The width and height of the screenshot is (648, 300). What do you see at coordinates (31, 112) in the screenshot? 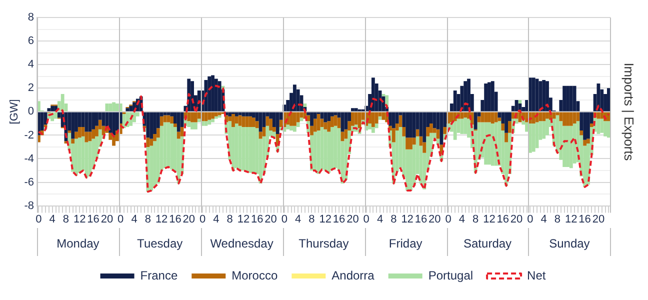
I see `y-tick-label: 0` at bounding box center [31, 112].